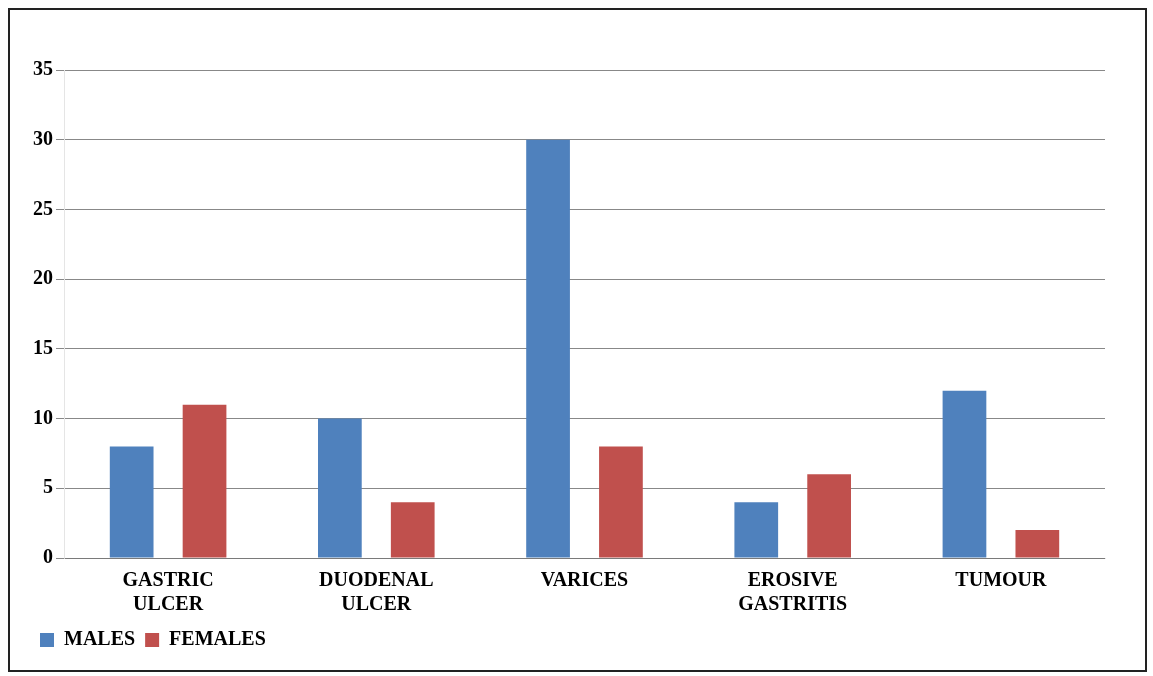 This screenshot has width=1153, height=676. I want to click on x-tick-label: DUODENAL ULCER, so click(376, 591).